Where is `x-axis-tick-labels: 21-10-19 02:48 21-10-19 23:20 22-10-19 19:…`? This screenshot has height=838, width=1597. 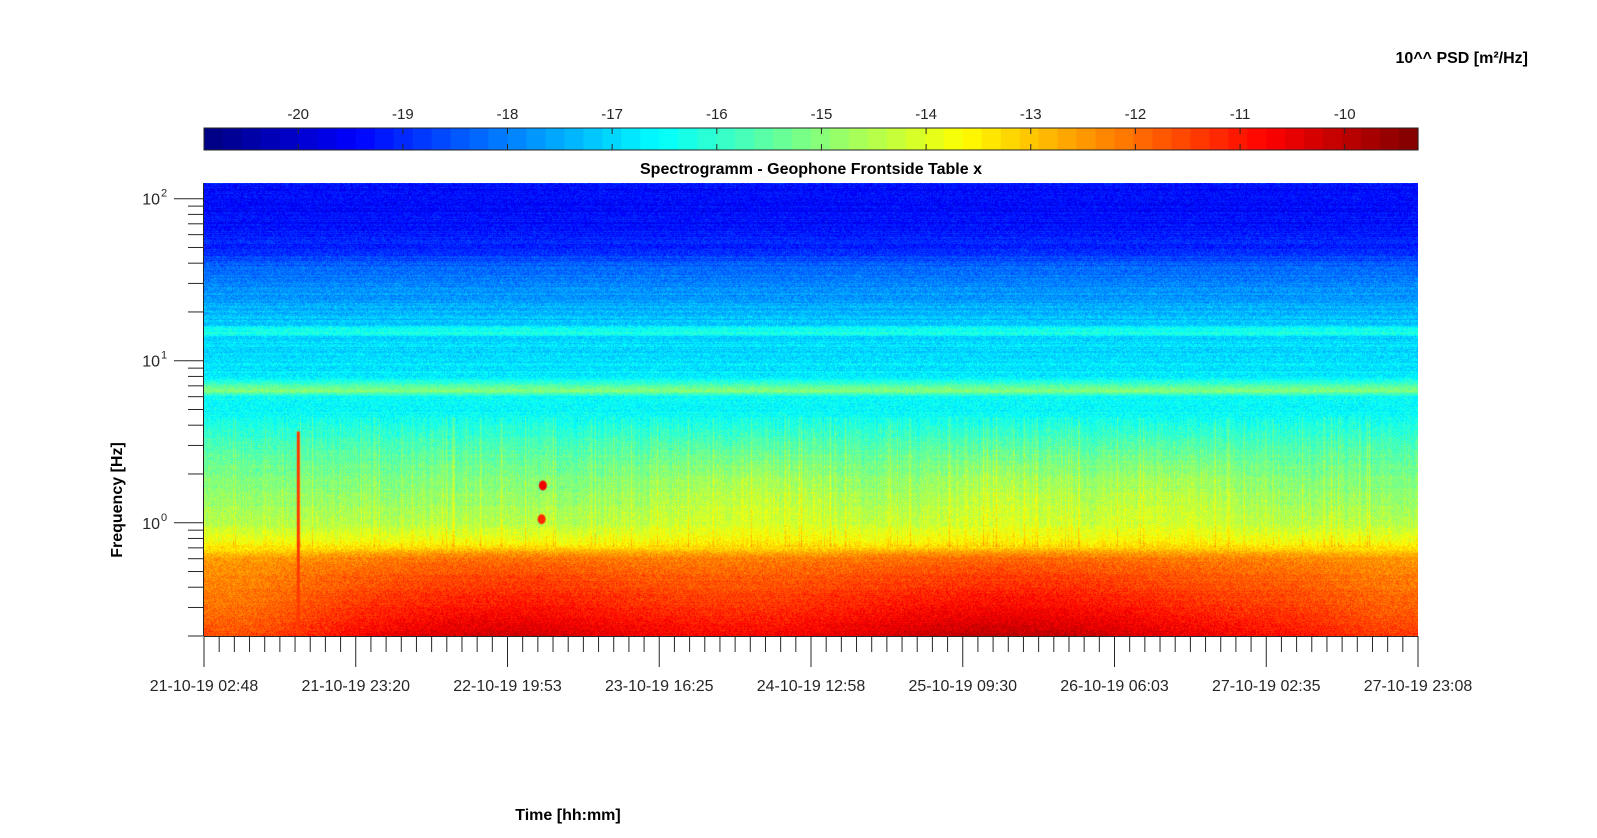 x-axis-tick-labels: 21-10-19 02:48 21-10-19 23:20 22-10-19 19:… is located at coordinates (811, 686).